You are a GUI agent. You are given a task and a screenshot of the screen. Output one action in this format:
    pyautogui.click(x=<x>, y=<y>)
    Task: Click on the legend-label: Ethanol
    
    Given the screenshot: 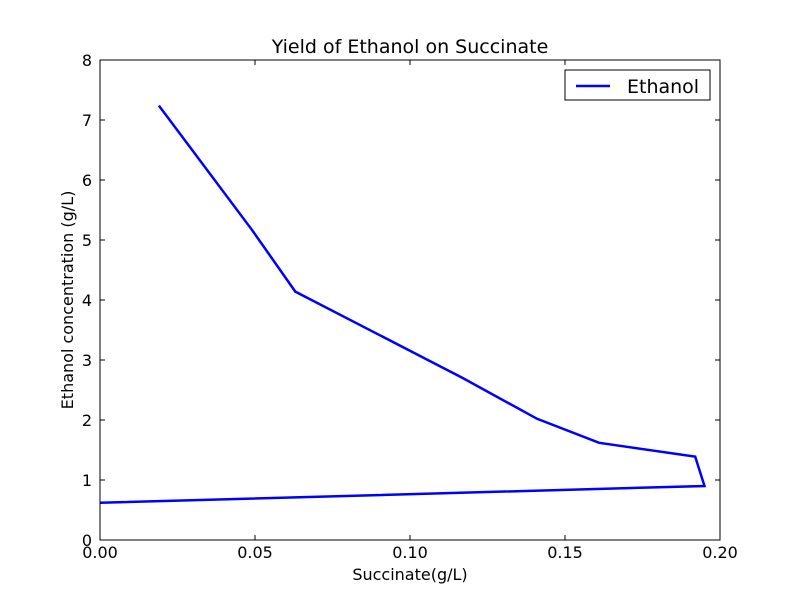 What is the action you would take?
    pyautogui.click(x=663, y=87)
    